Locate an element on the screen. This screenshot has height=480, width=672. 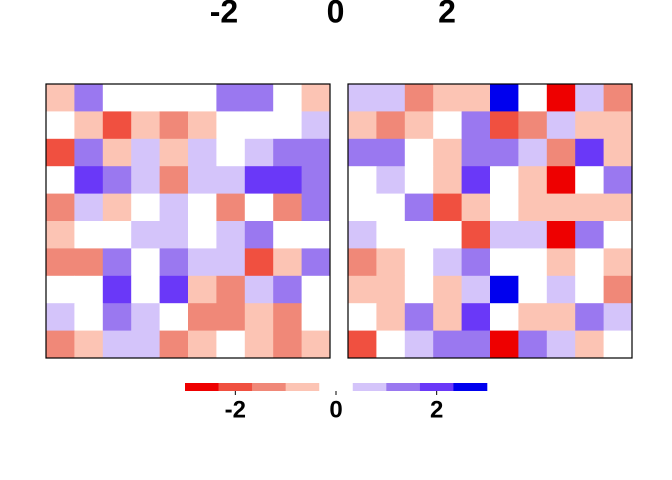
top-tick-label: -2 is located at coordinates (224, 14).